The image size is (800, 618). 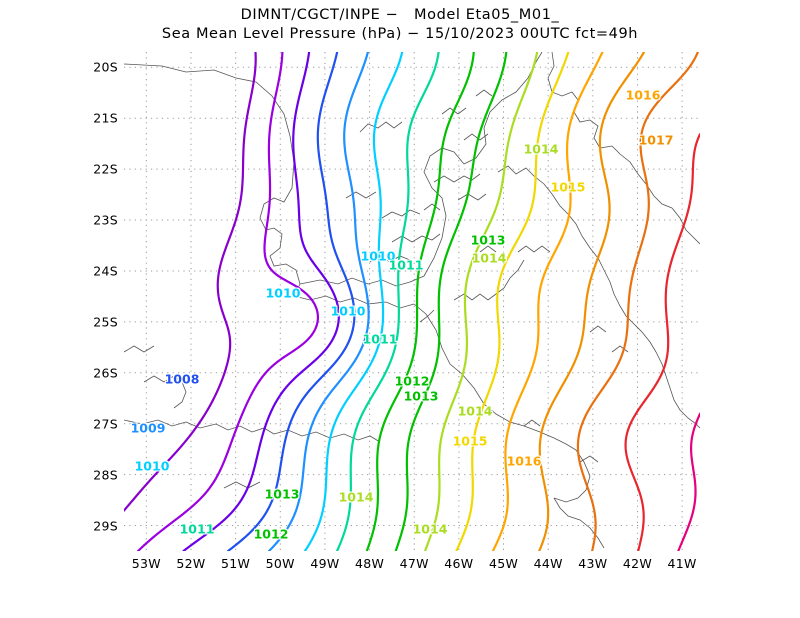 I want to click on y-tick-27S: 27S, so click(x=105, y=424).